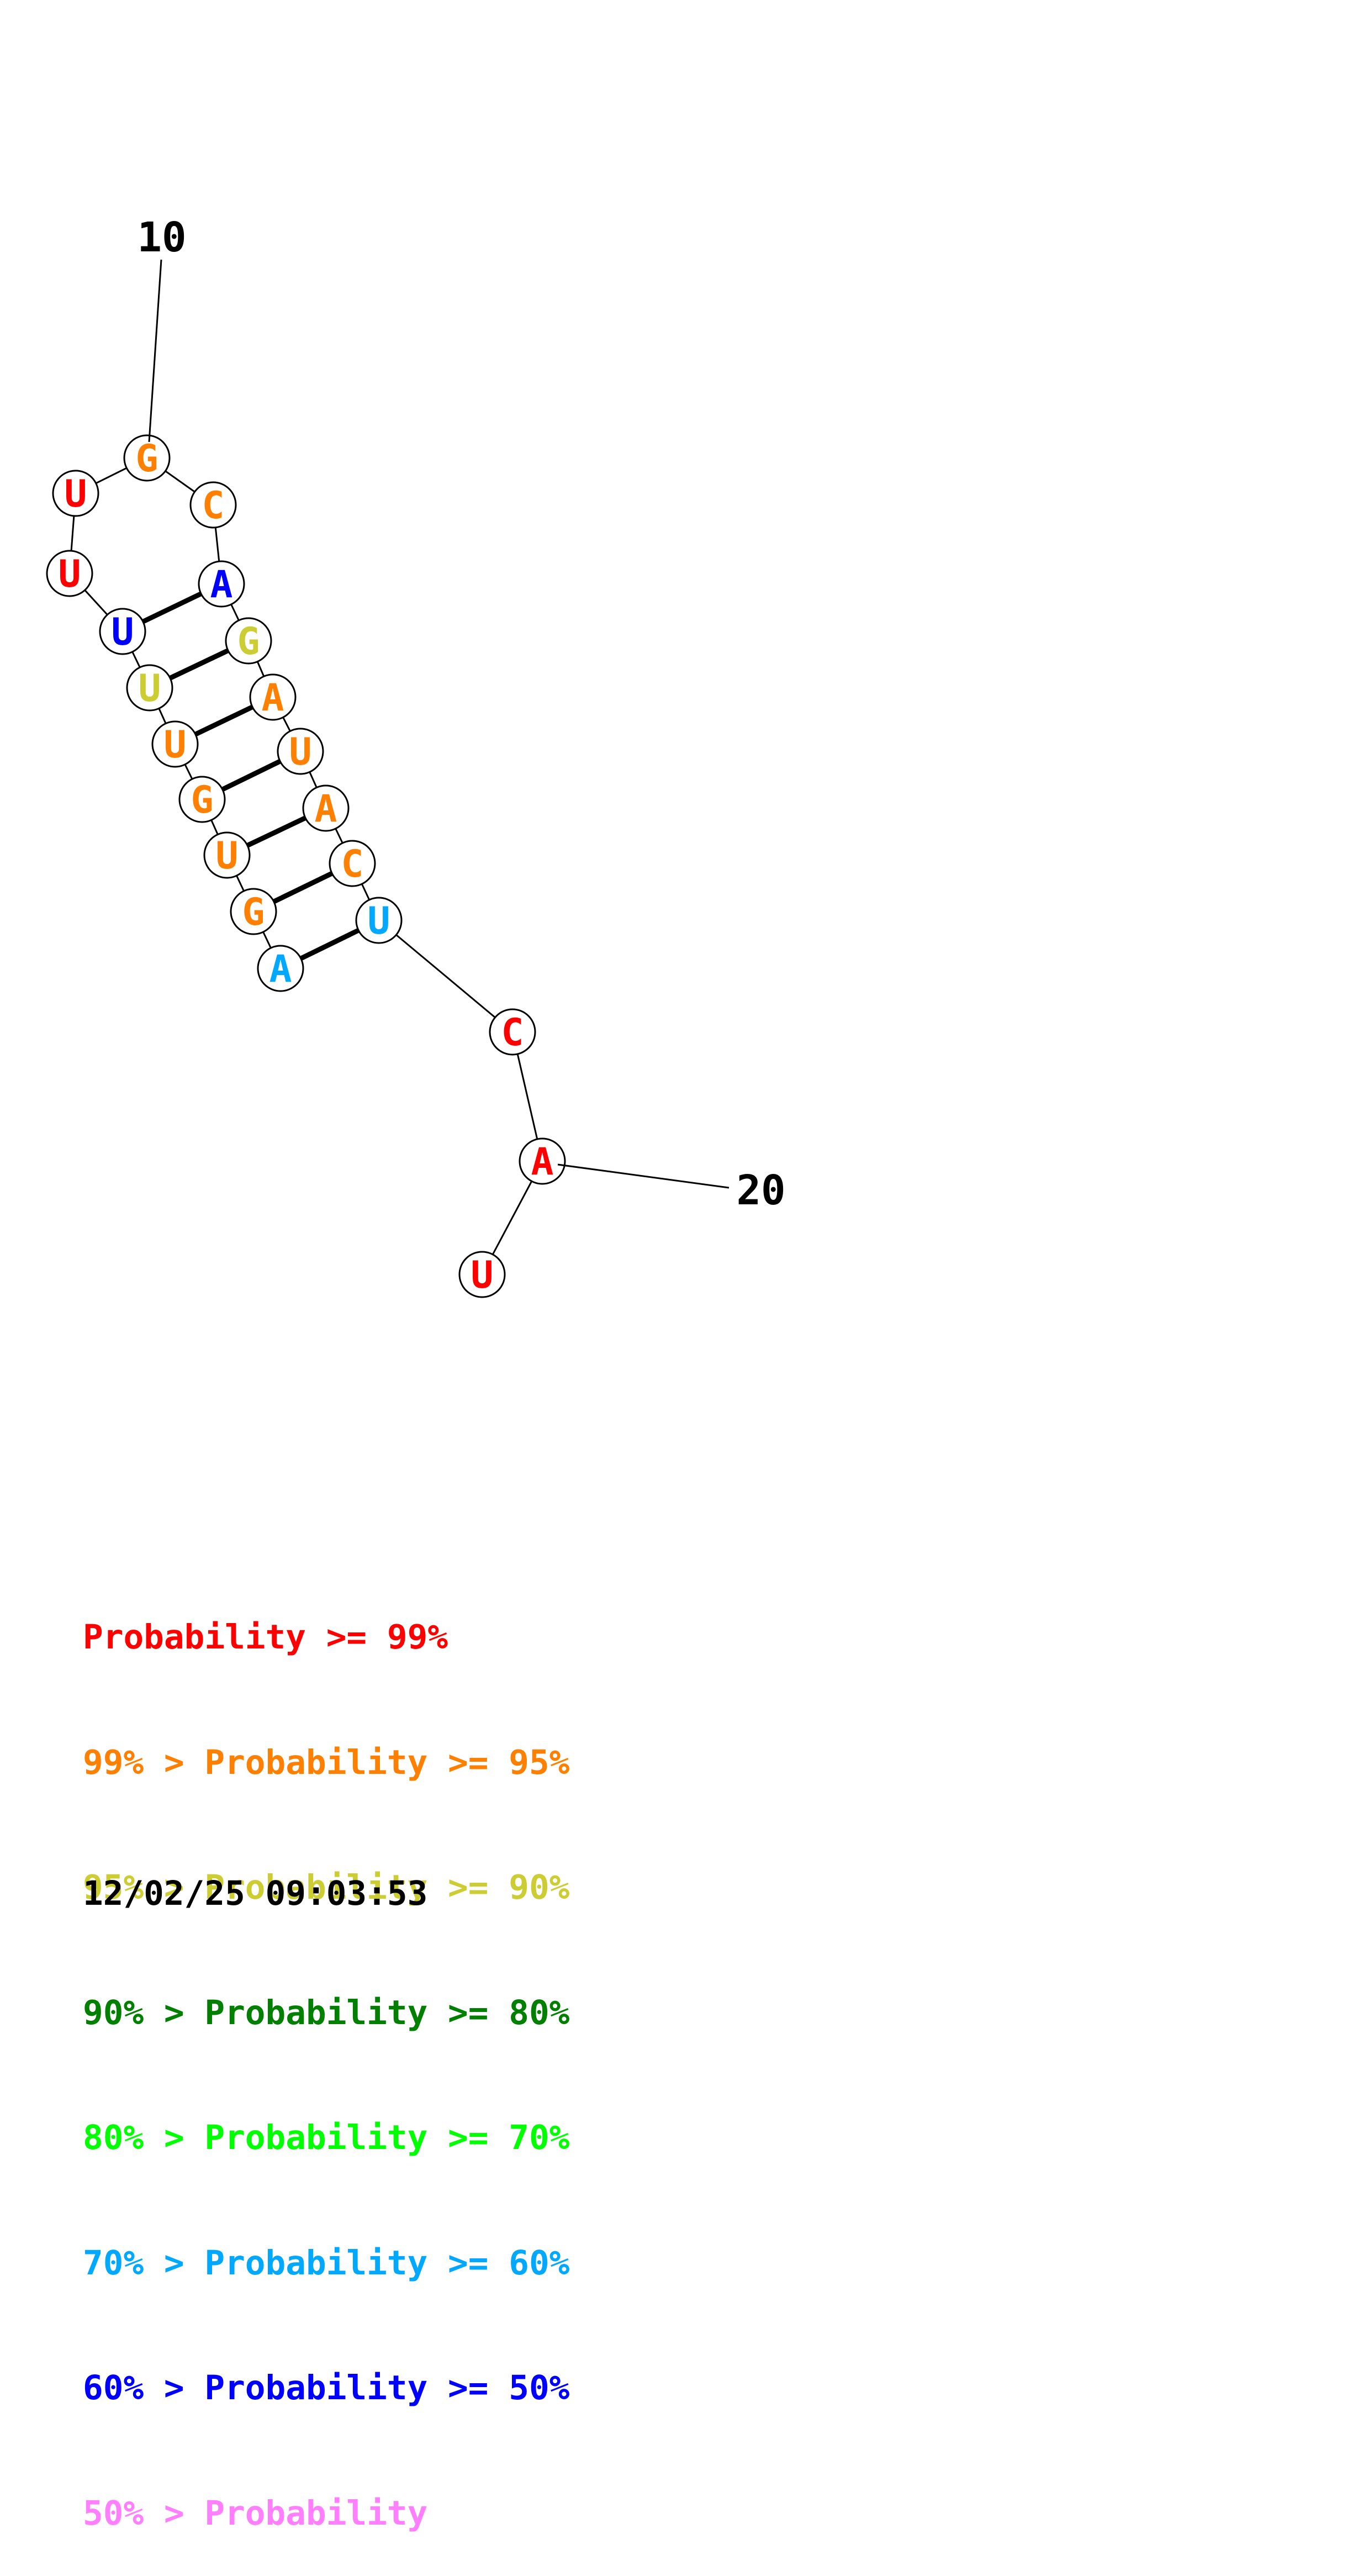  What do you see at coordinates (387, 2388) in the screenshot?
I see `legend-text: Probability >= 50%` at bounding box center [387, 2388].